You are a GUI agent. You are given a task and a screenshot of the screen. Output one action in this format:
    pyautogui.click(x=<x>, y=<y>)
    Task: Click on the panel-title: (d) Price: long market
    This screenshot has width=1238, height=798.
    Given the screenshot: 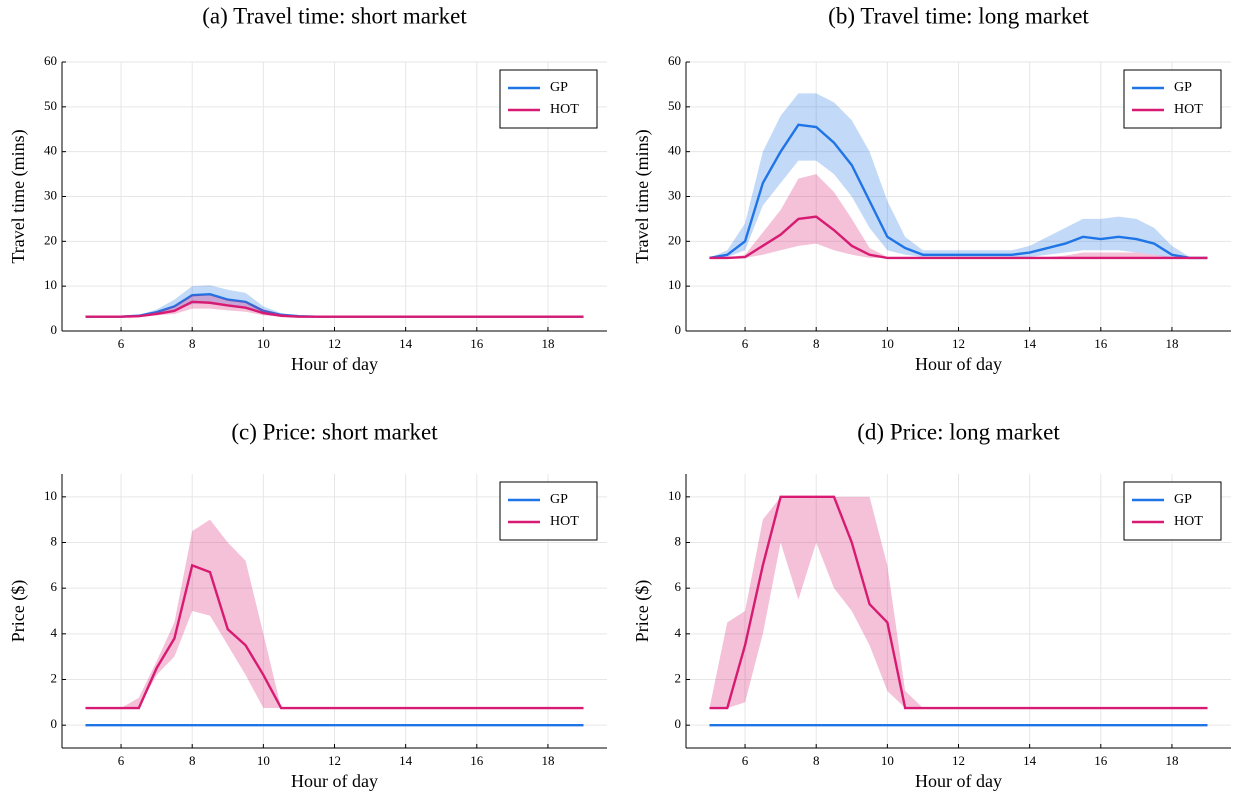 What is the action you would take?
    pyautogui.click(x=958, y=431)
    